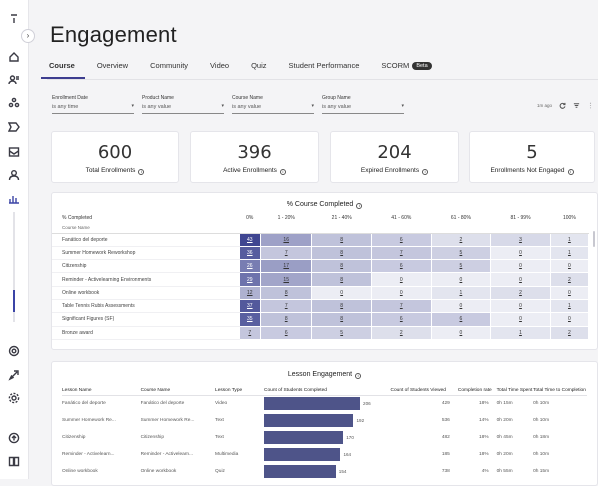 This screenshot has width=598, height=486. What do you see at coordinates (250, 306) in the screenshot?
I see `heatmap-cell: 37` at bounding box center [250, 306].